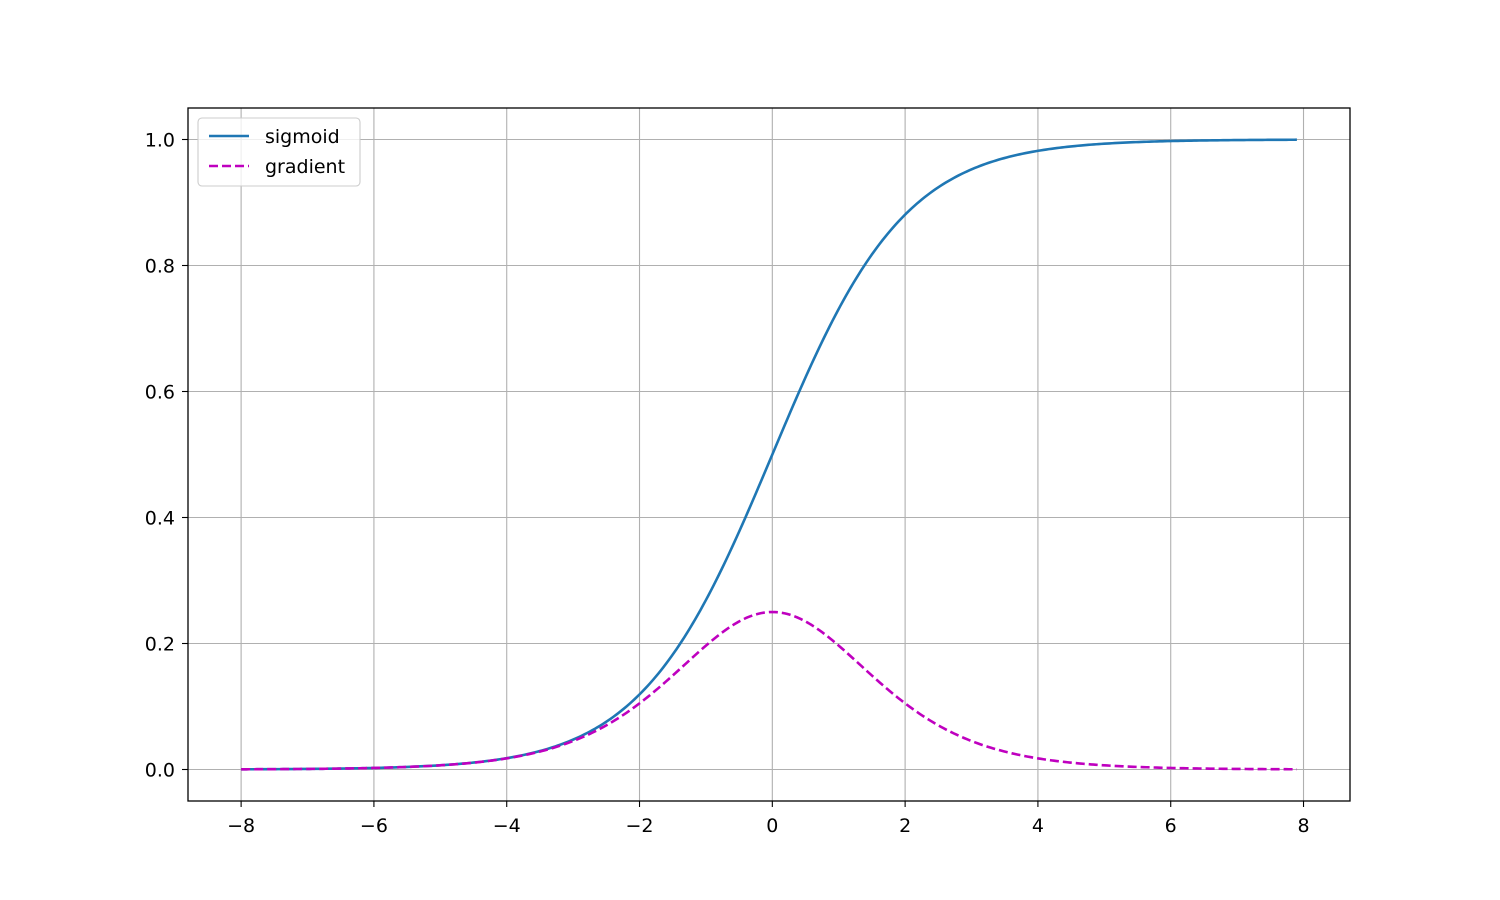 This screenshot has width=1500, height=900. Describe the element at coordinates (160, 771) in the screenshot. I see `y-tick-label: 0.0` at that location.